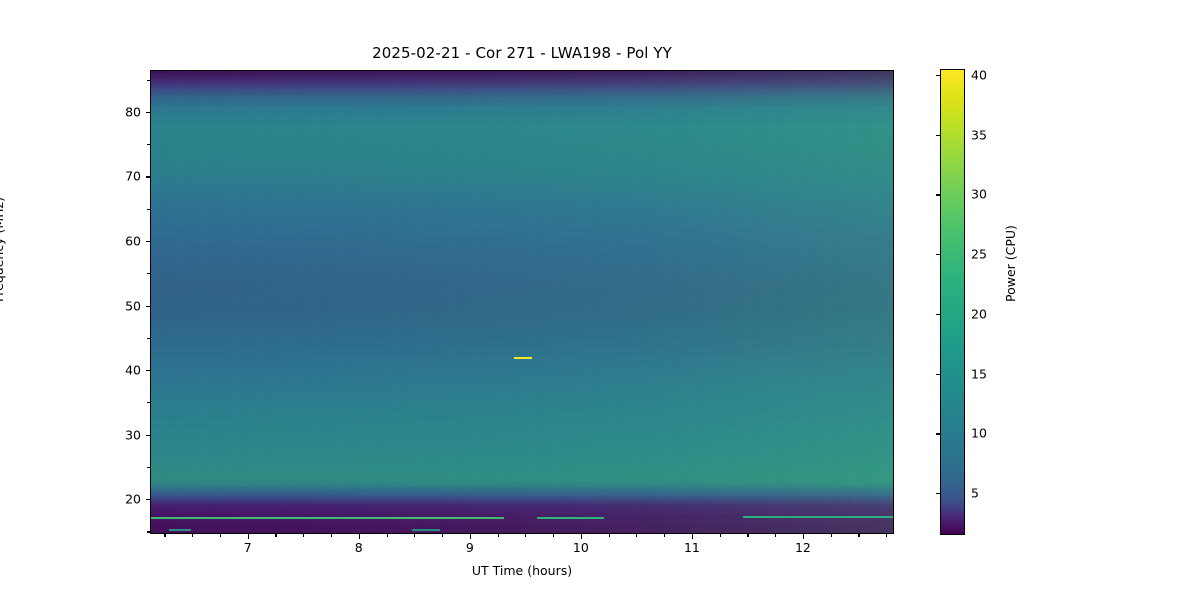 The width and height of the screenshot is (1200, 600). Describe the element at coordinates (358, 547) in the screenshot. I see `x-tick-label: 8` at that location.